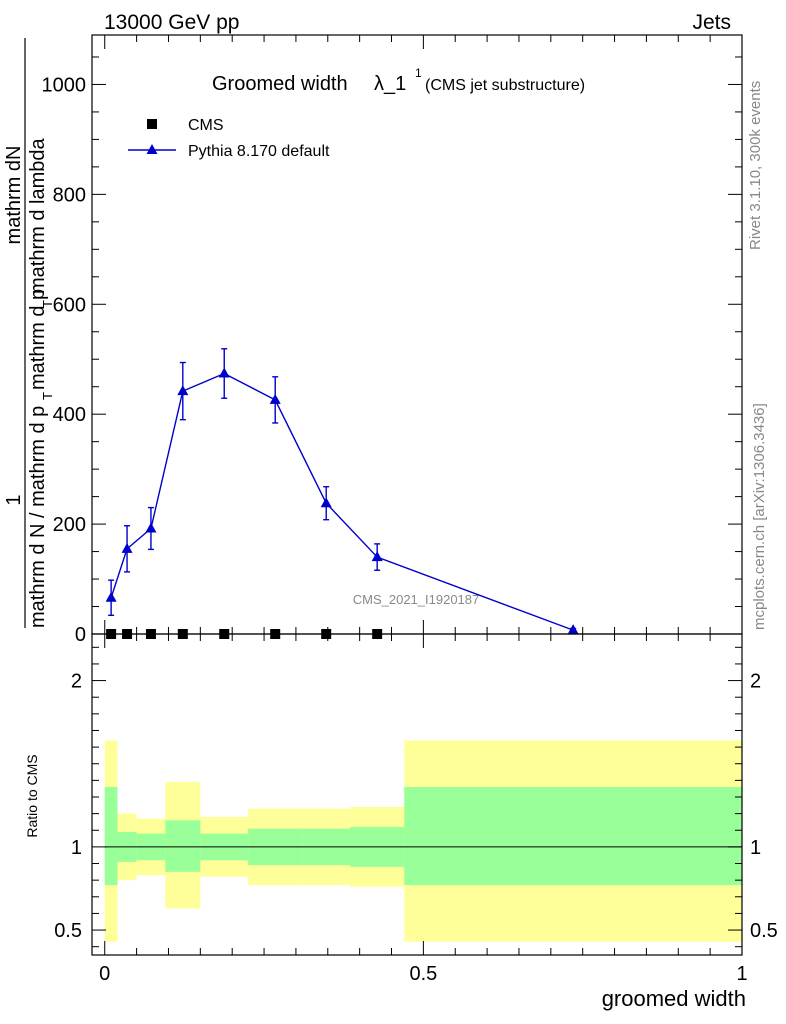 This screenshot has width=786, height=1024. What do you see at coordinates (69, 415) in the screenshot?
I see `main-y-tick-label: 400` at bounding box center [69, 415].